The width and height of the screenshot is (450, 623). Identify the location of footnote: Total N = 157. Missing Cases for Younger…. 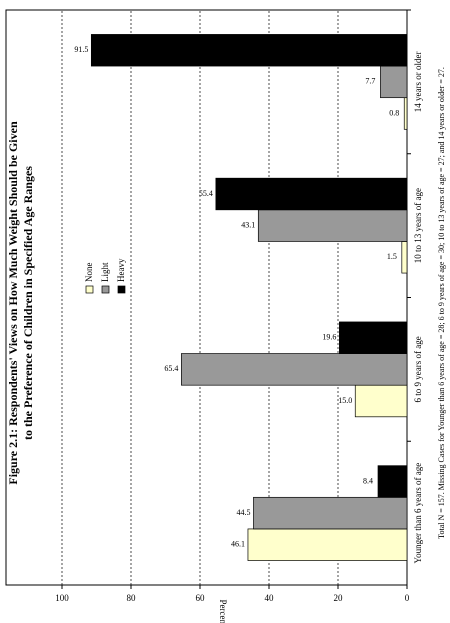
(441, 303).